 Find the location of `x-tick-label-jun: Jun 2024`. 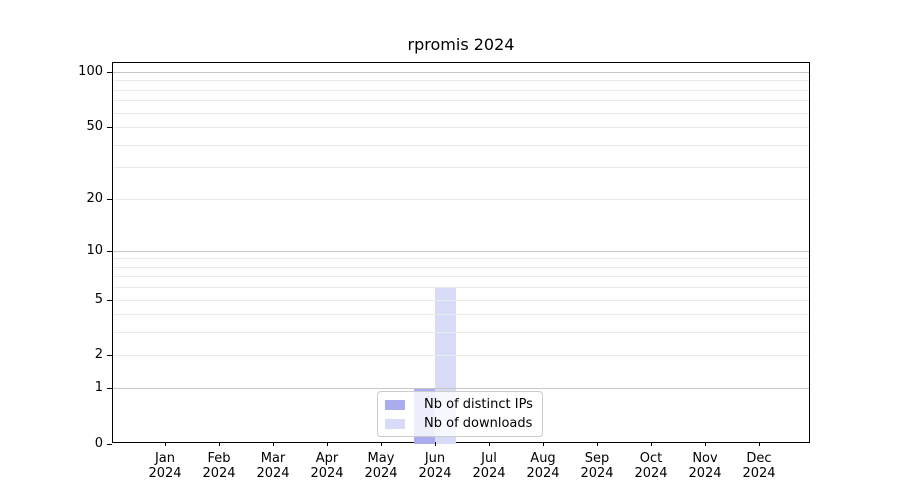

x-tick-label-jun: Jun 2024 is located at coordinates (435, 466).